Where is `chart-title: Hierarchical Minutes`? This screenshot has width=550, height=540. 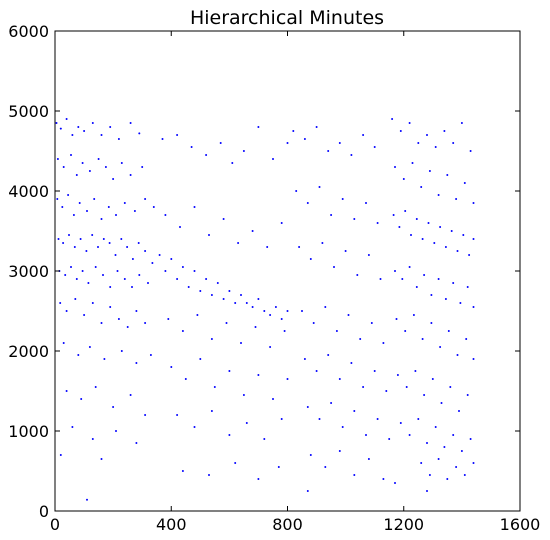
chart-title: Hierarchical Minutes is located at coordinates (287, 18).